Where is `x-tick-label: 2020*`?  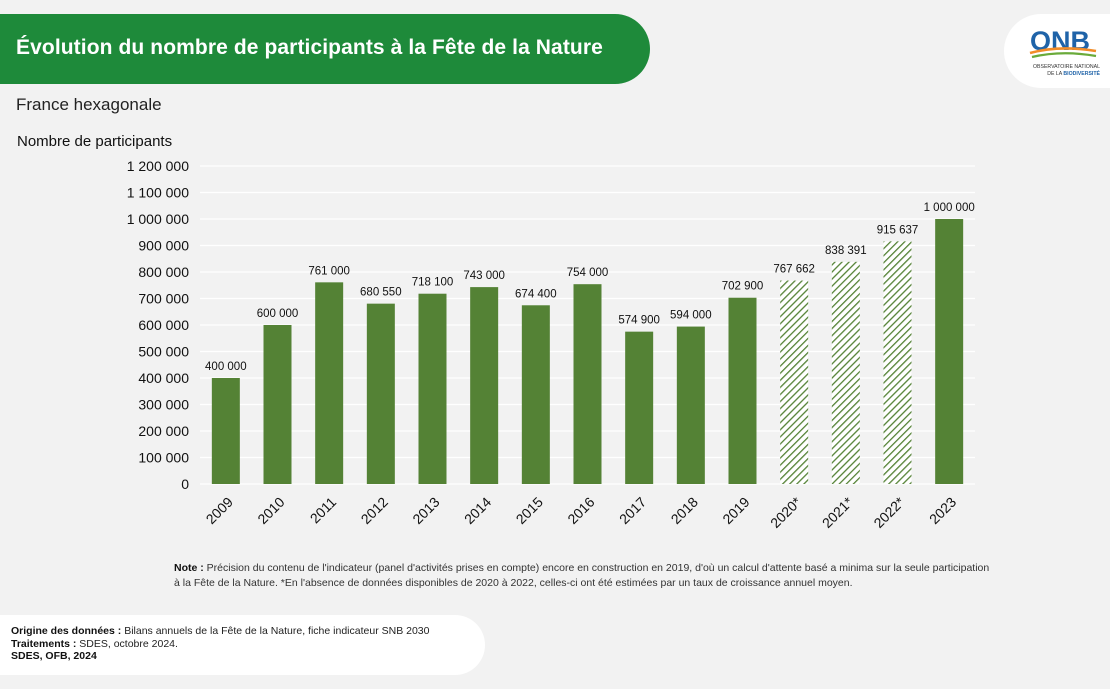
x-tick-label: 2020* is located at coordinates (786, 512).